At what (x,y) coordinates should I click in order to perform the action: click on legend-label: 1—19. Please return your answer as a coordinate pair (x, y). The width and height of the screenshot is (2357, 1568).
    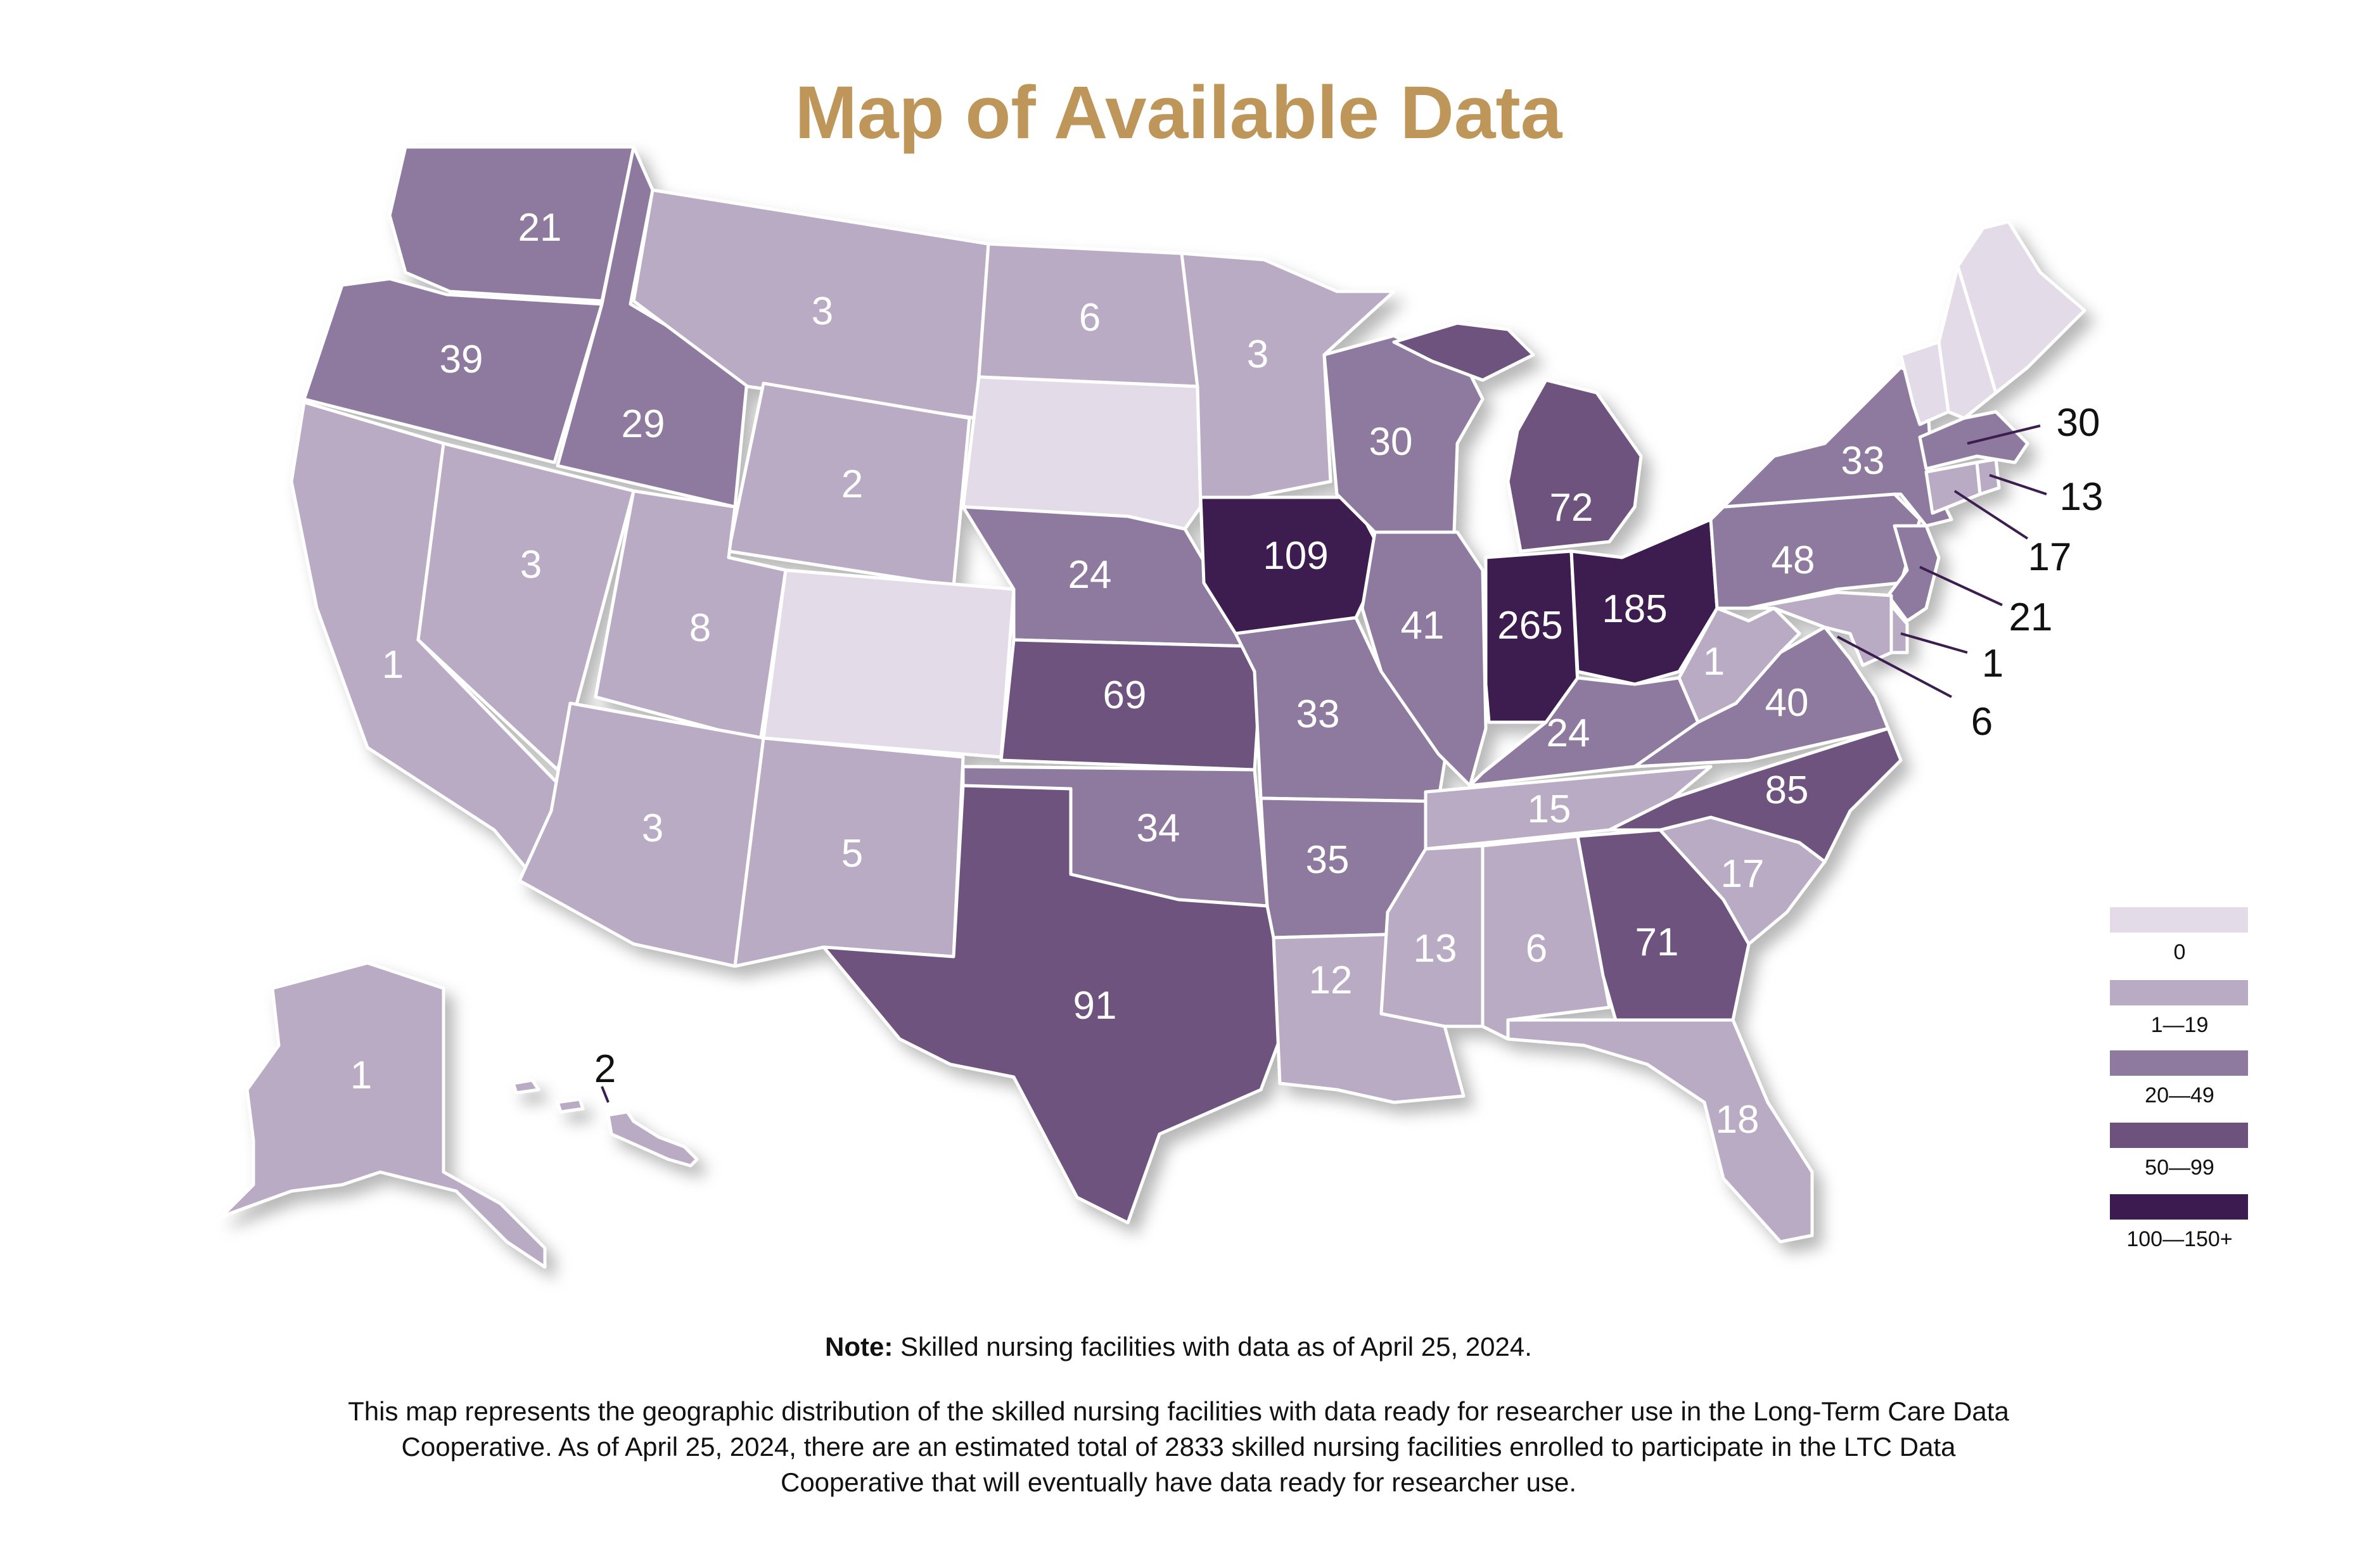
    Looking at the image, I should click on (2179, 1025).